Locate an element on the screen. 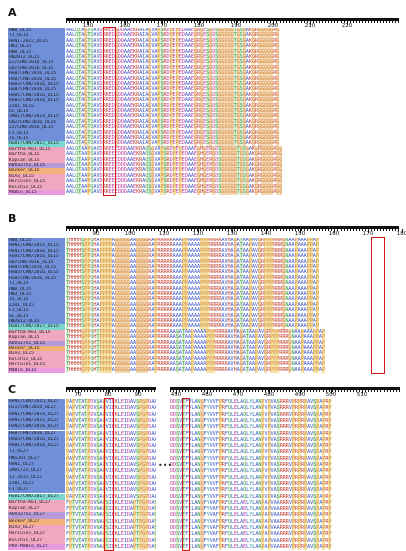  panel-letter: A is located at coordinates (12, 12).